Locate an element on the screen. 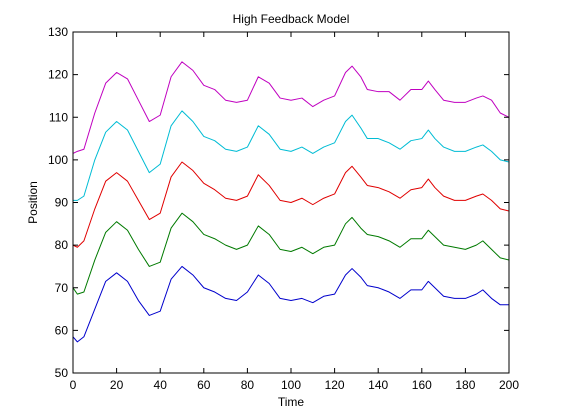 The height and width of the screenshot is (420, 561). x-tick-label: 40 is located at coordinates (161, 385).